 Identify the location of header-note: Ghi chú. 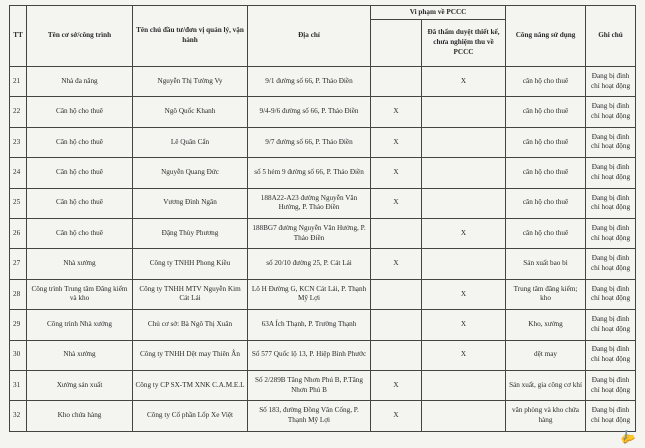
(611, 36).